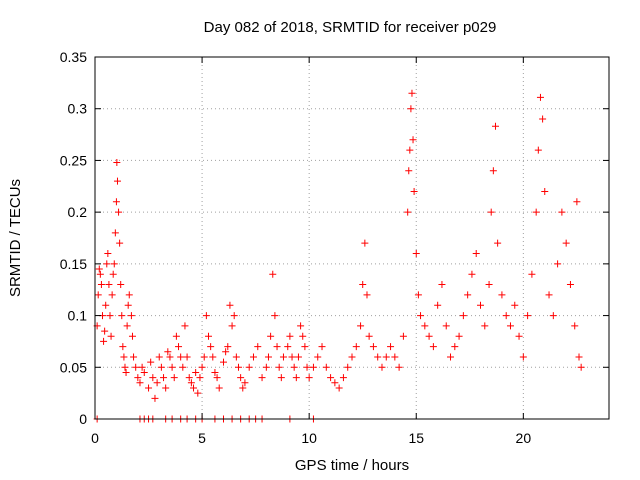  I want to click on x-tick-label: 10, so click(309, 438).